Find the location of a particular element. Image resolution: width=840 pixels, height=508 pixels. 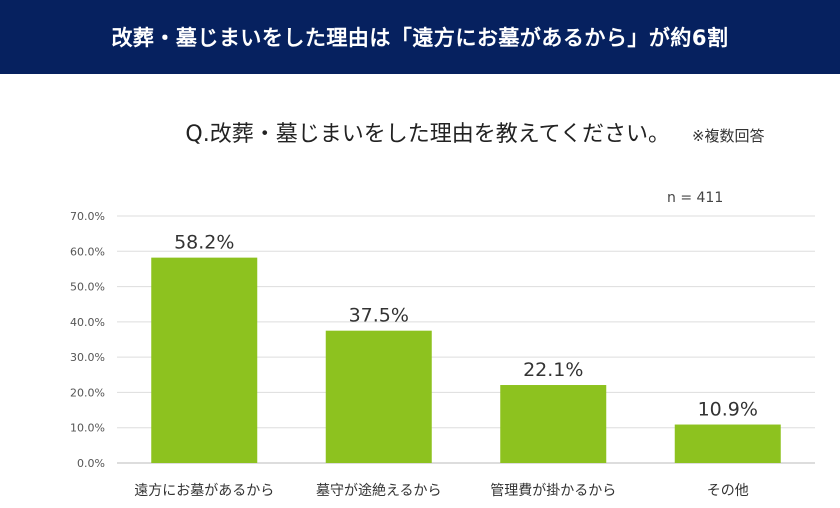

multiple-answer-note: ※複数回答 is located at coordinates (728, 136).